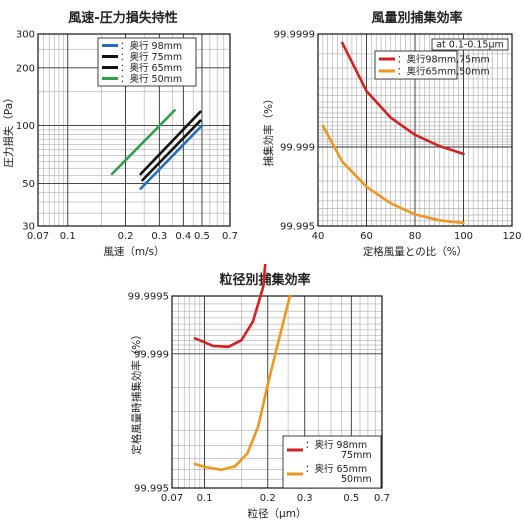  I want to click on legend-label-1: ：奥行 98mm 75mm, so click(338, 450).